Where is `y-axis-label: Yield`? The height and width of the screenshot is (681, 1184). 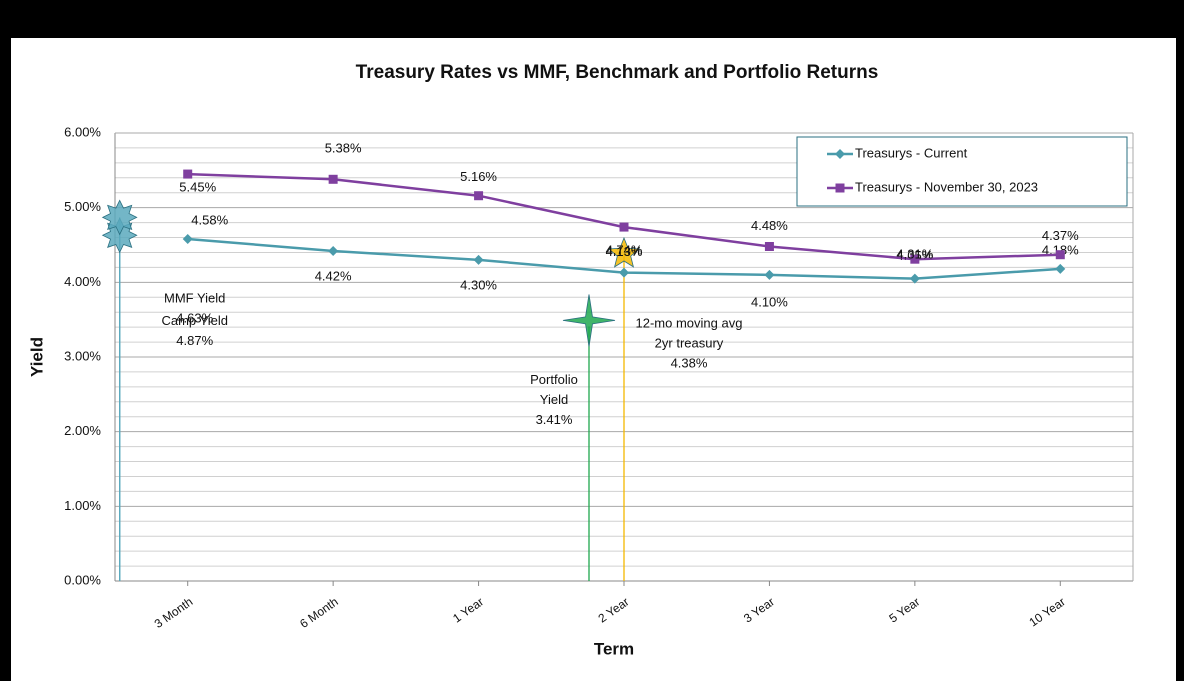
y-axis-label: Yield is located at coordinates (36, 357).